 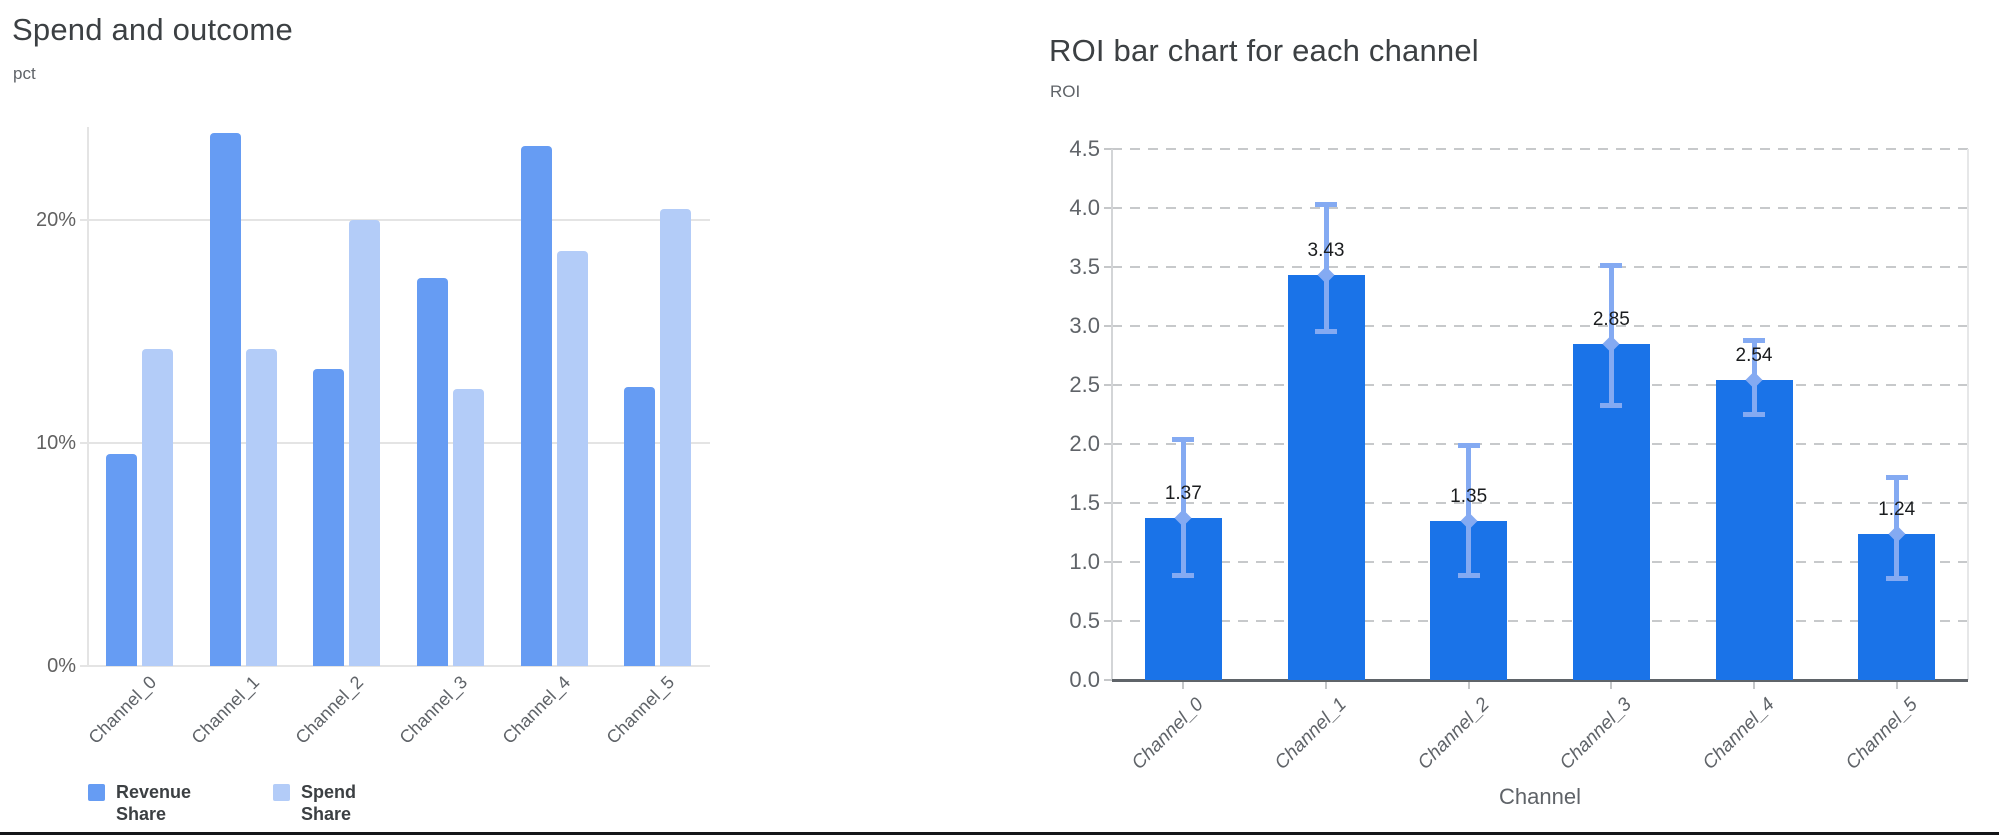 What do you see at coordinates (1084, 207) in the screenshot?
I see `y-tick-label: 4.0` at bounding box center [1084, 207].